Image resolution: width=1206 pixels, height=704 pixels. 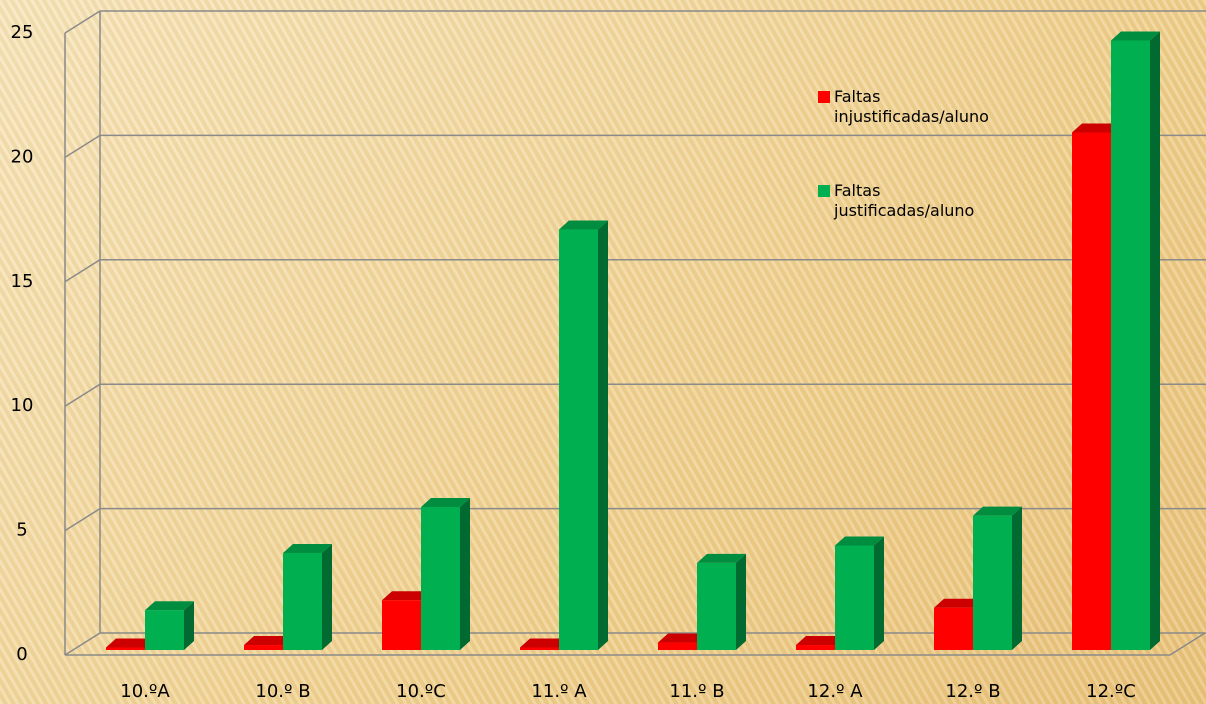 I want to click on y-tick-label: 10, so click(x=22, y=405).